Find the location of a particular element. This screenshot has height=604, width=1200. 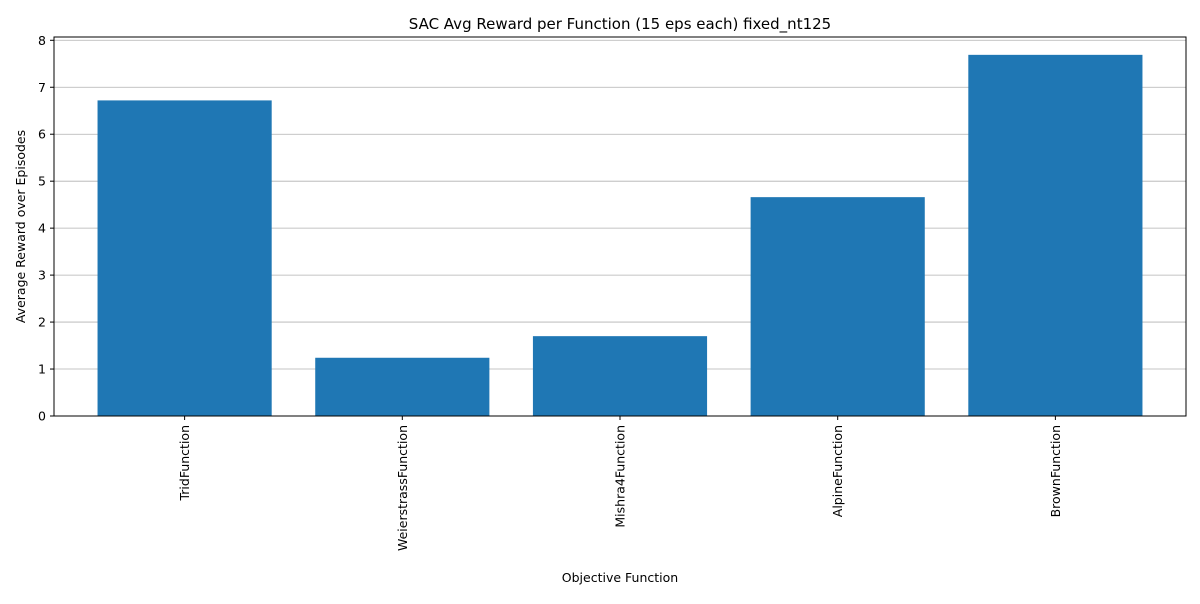

y-tick-label-3: 3 is located at coordinates (42, 275).